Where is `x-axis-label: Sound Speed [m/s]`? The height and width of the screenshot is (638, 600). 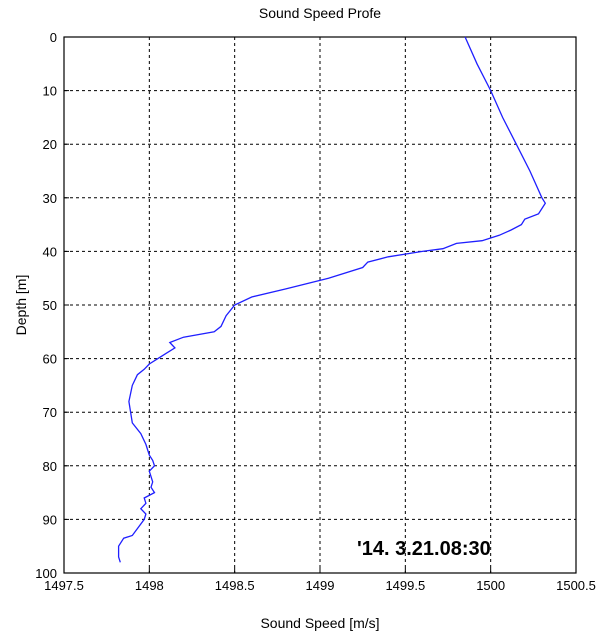 x-axis-label: Sound Speed [m/s] is located at coordinates (319, 623).